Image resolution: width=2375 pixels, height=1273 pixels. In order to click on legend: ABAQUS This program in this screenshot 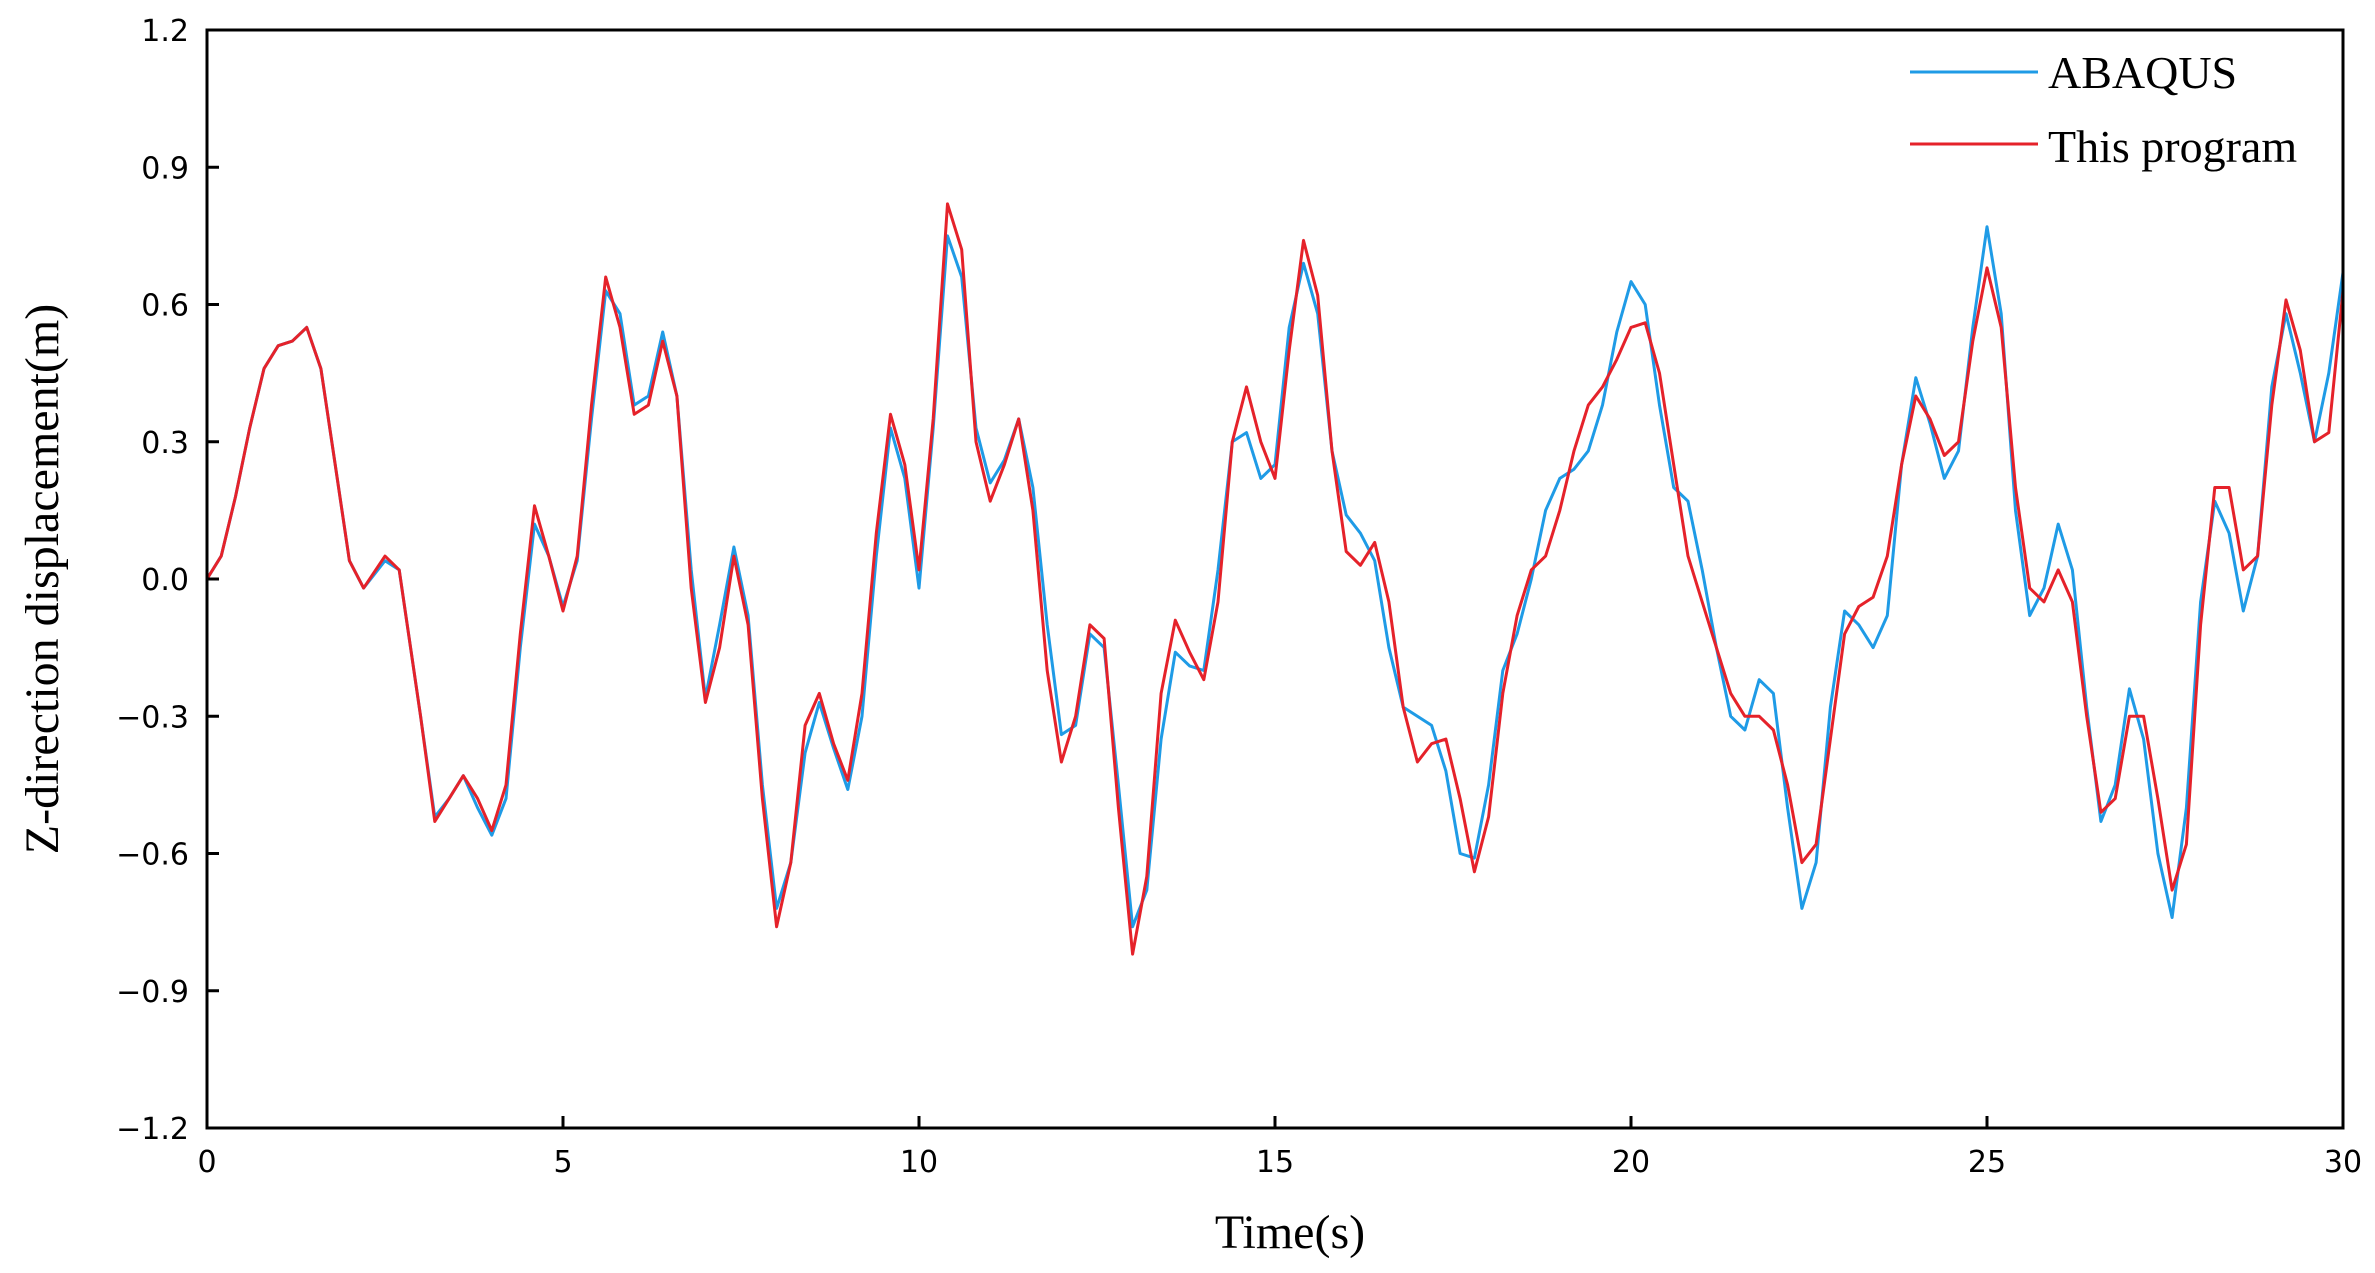, I will do `click(2103, 109)`.